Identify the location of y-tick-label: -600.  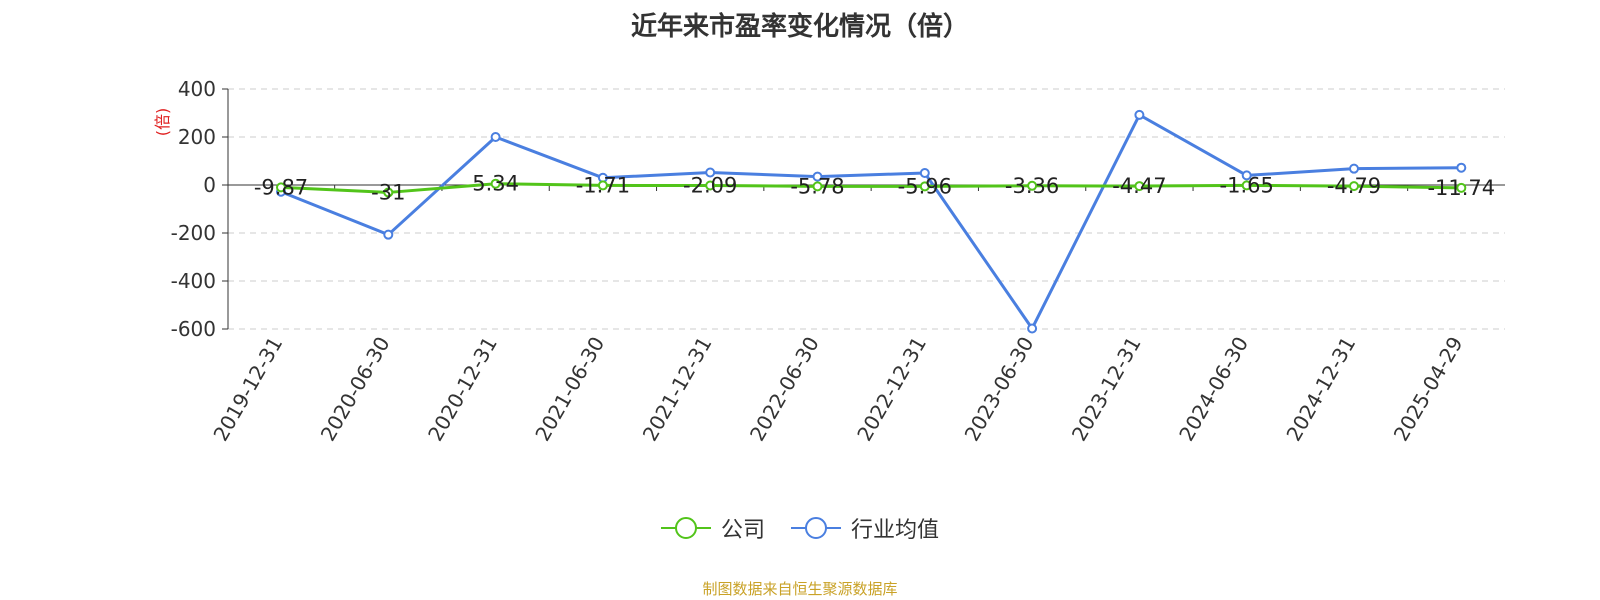
(193, 329).